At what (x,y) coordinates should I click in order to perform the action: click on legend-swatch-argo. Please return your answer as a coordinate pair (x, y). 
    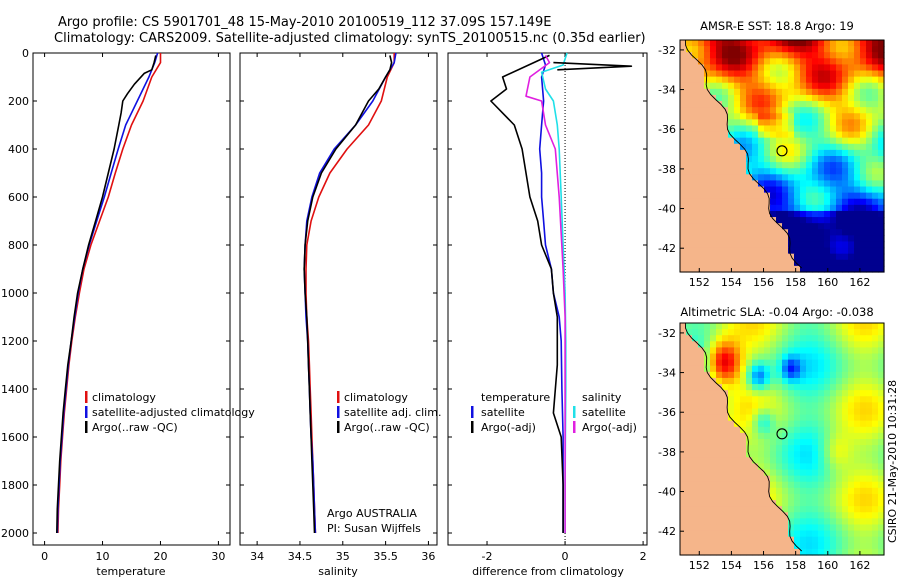
    Looking at the image, I should click on (86, 427).